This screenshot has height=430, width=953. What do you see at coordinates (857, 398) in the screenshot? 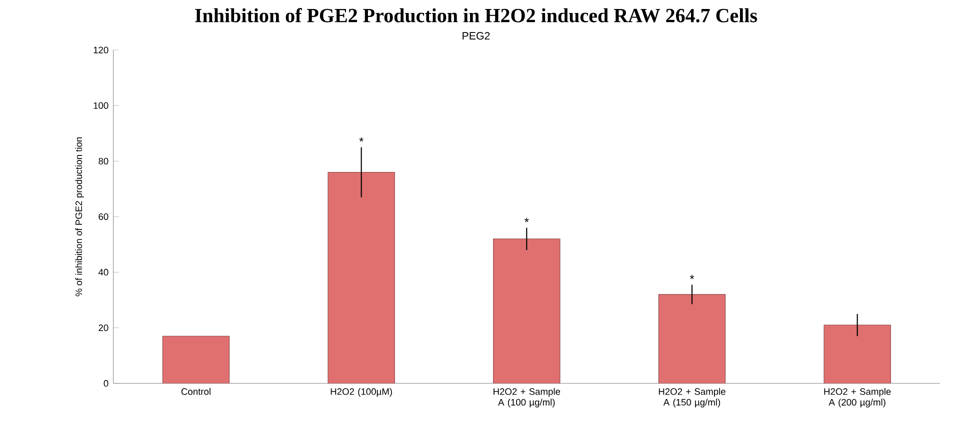
I see `x-tick-label: H2O2 + Sample A (200 µg/ml)` at bounding box center [857, 398].